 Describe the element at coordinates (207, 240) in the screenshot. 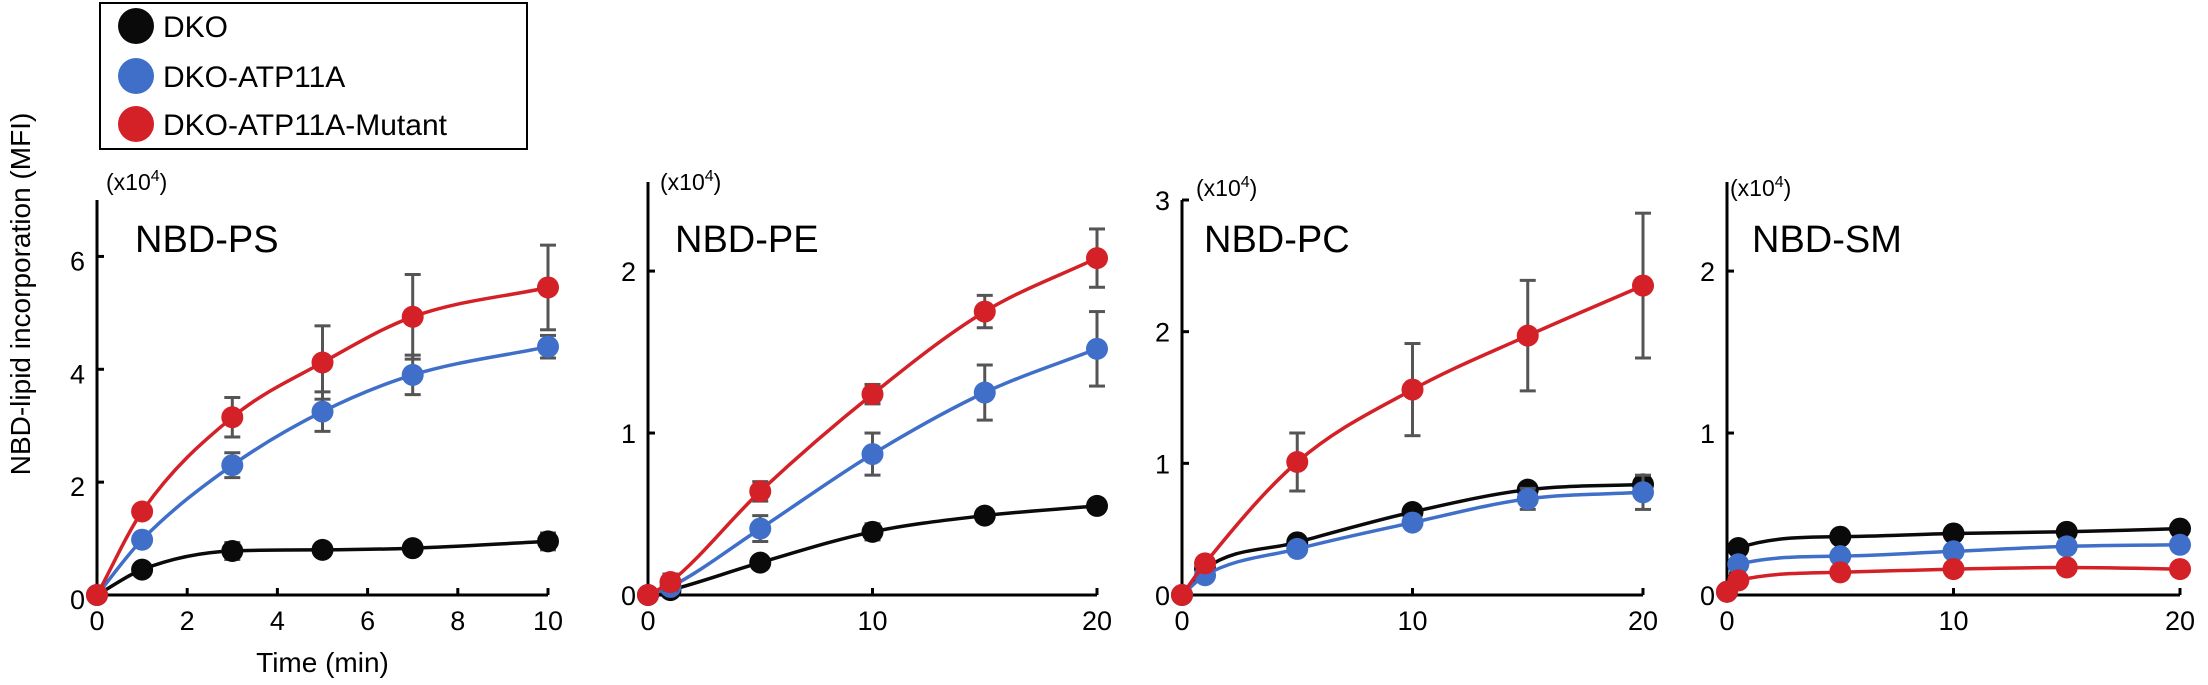

I see `panel-title: NBD-PS` at that location.